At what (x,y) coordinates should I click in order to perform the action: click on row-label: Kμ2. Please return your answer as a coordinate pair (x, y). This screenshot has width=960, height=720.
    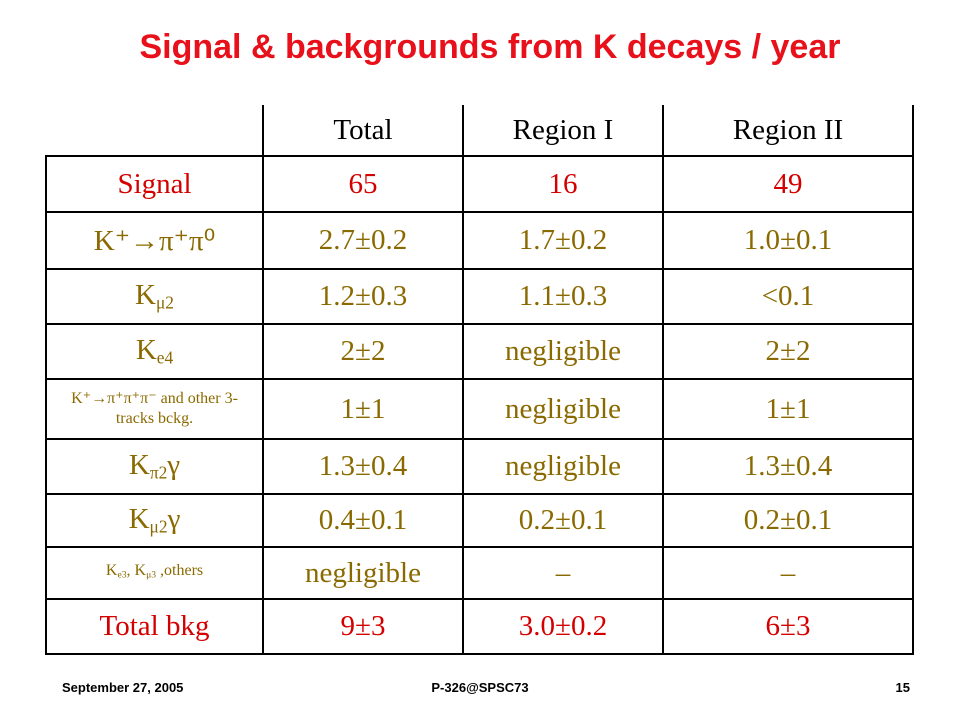
    Looking at the image, I should click on (154, 296).